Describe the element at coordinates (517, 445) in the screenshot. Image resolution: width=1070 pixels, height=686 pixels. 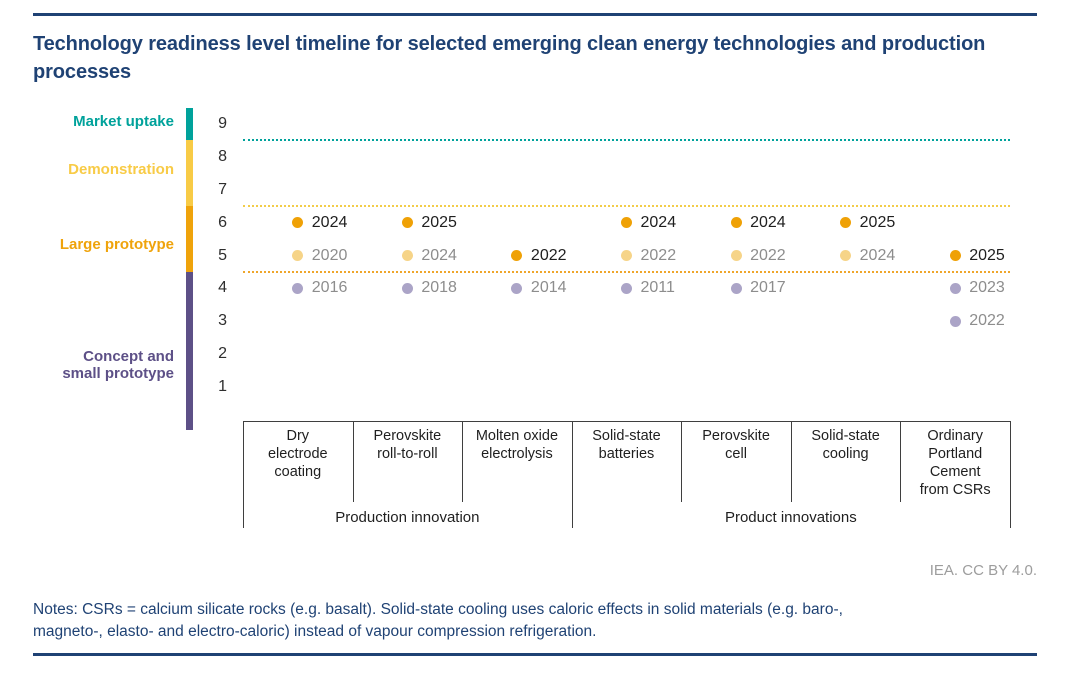
I see `category-label-2: Molten oxide electrolysis` at that location.